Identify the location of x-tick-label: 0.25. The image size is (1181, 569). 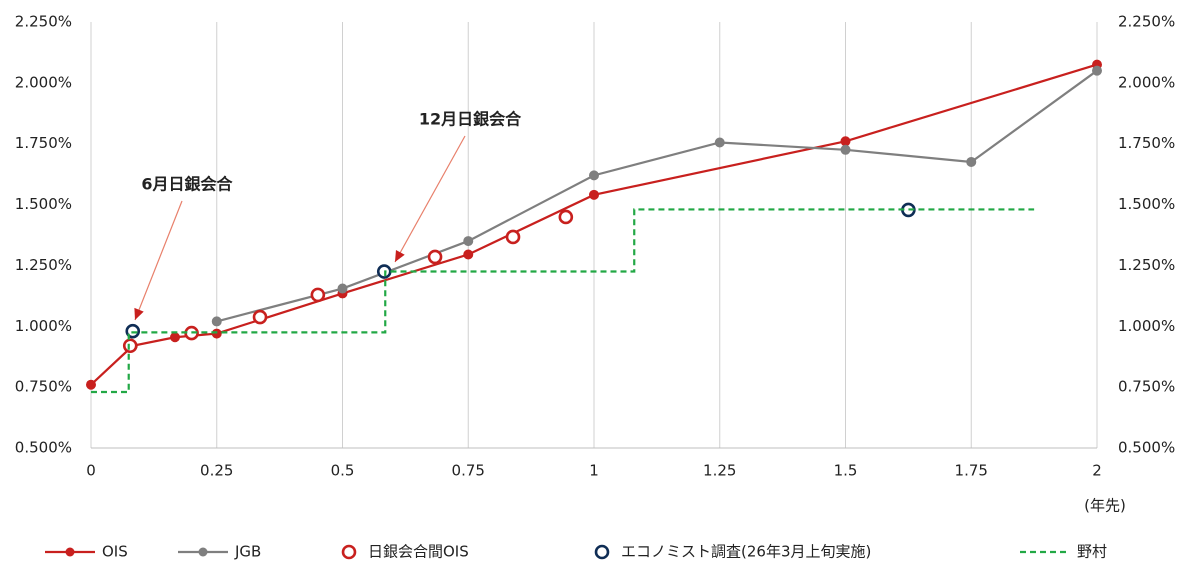
(216, 471).